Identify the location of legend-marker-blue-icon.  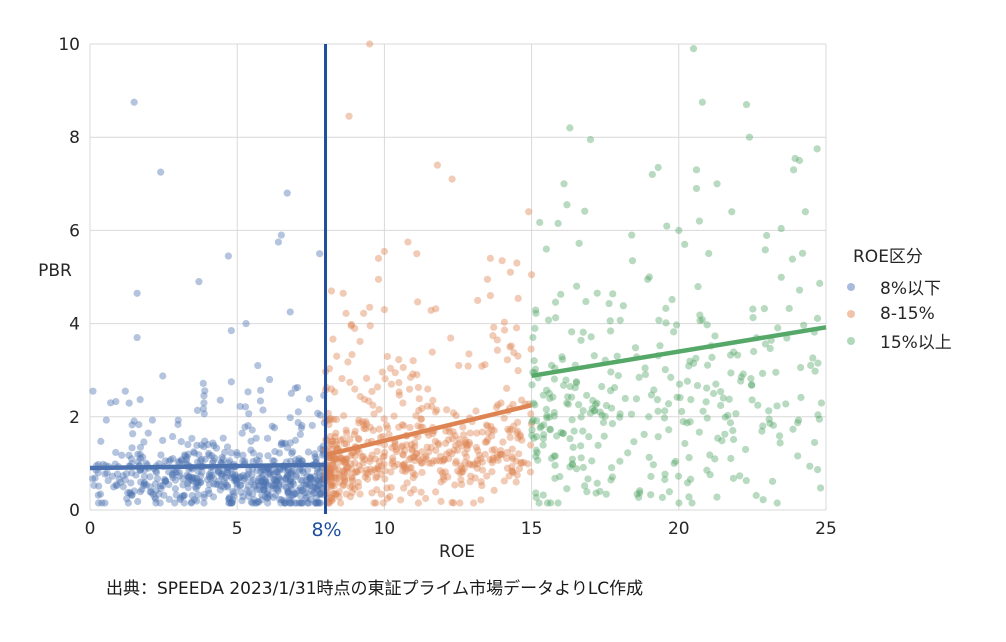
(851, 286).